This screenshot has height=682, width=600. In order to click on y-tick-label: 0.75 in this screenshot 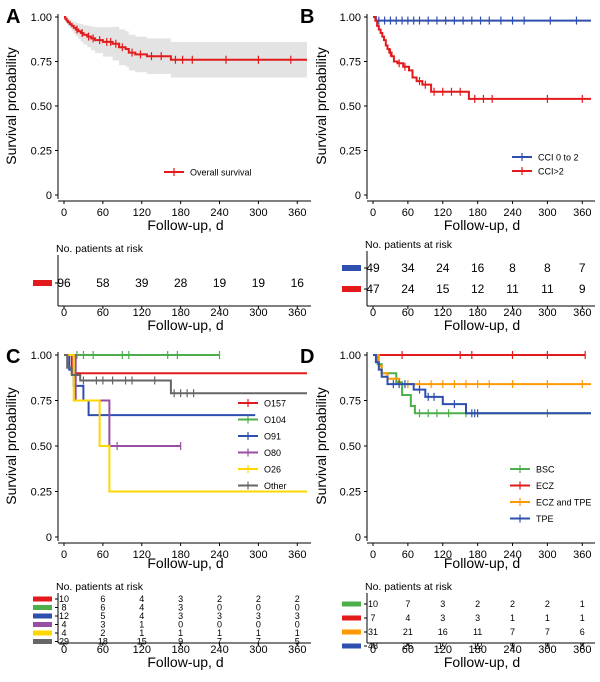, I will do `click(41, 402)`.